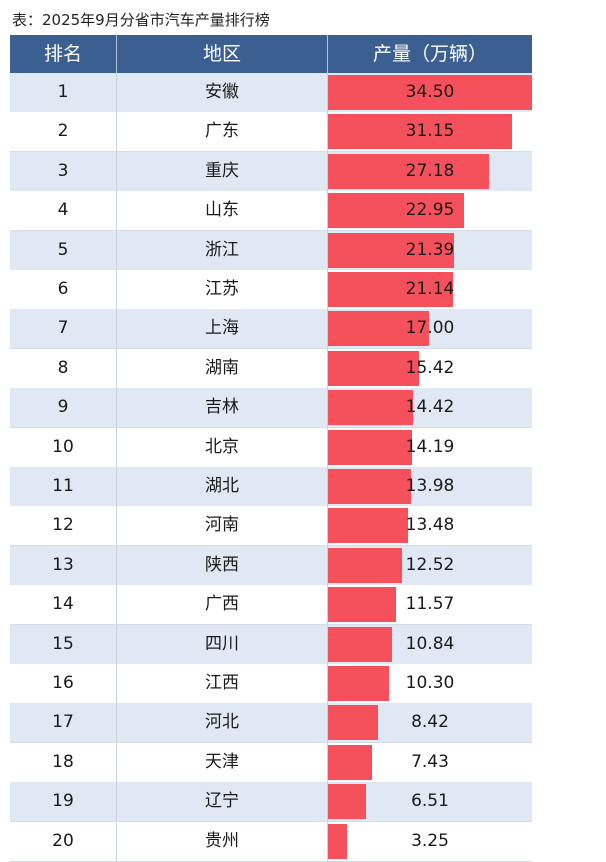 This screenshot has width=606, height=862. Describe the element at coordinates (430, 289) in the screenshot. I see `output-value: 21.14` at that location.